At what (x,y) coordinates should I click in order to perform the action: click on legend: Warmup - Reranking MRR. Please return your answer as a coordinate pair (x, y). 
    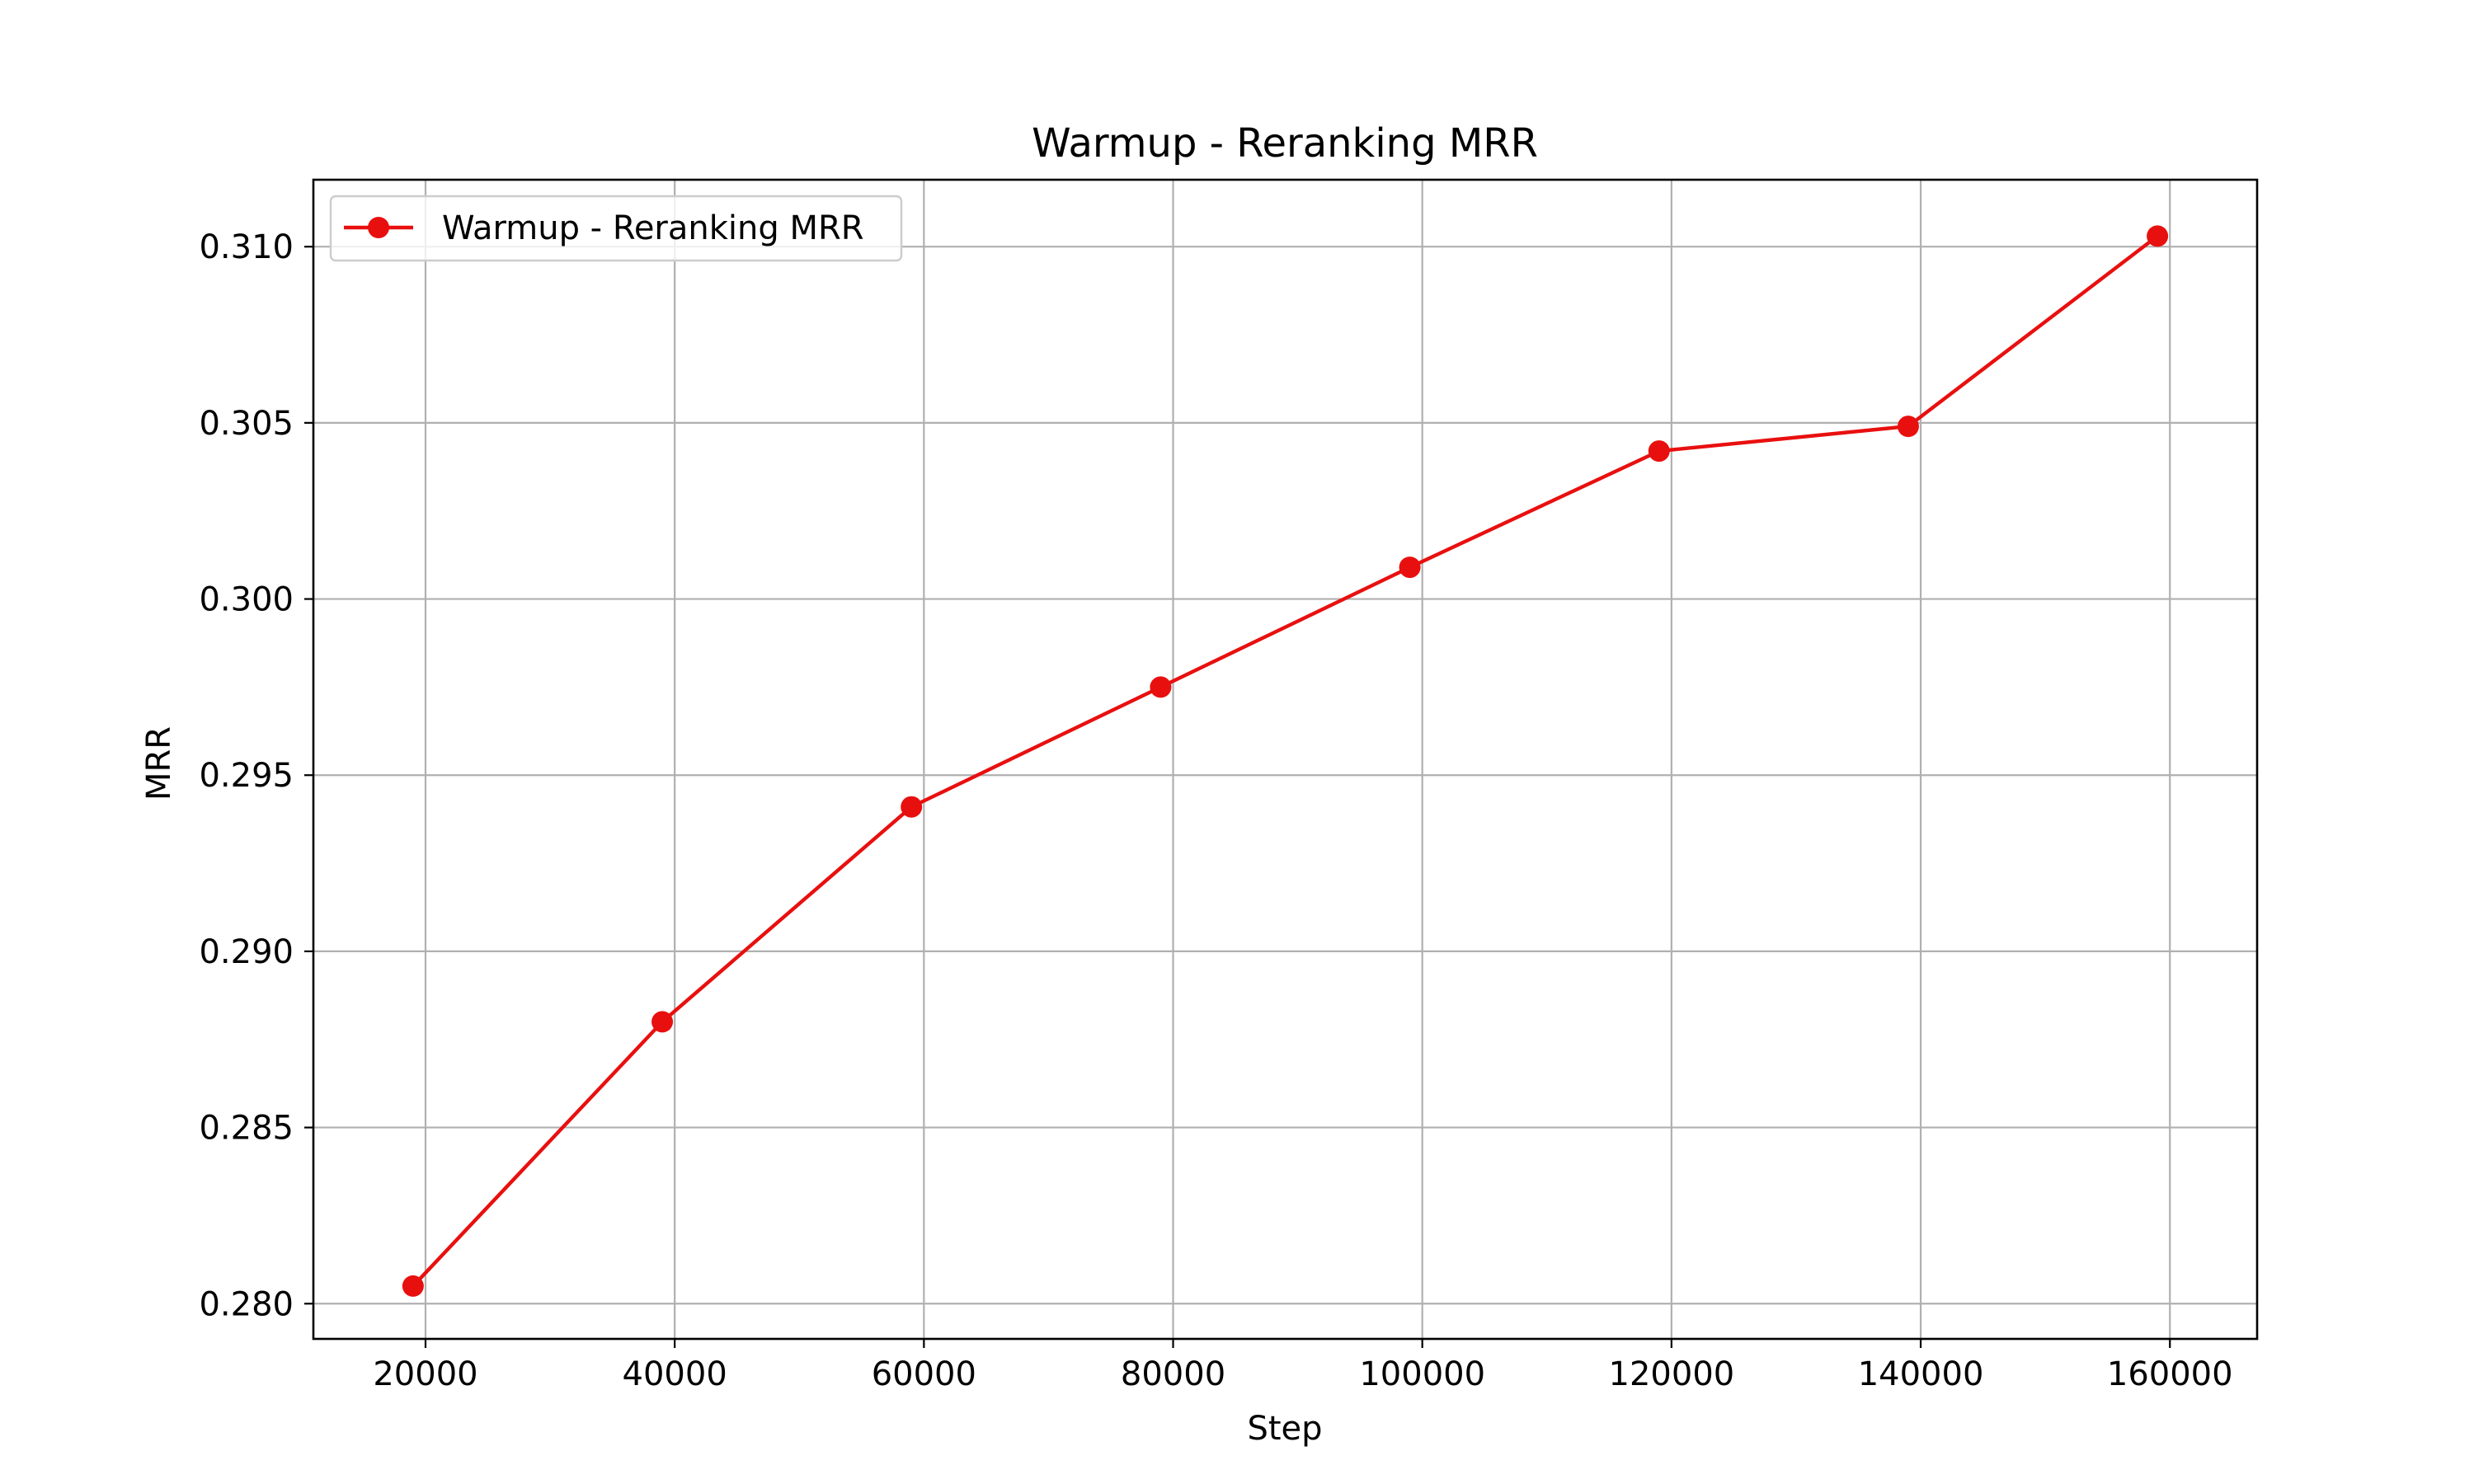
    Looking at the image, I should click on (616, 228).